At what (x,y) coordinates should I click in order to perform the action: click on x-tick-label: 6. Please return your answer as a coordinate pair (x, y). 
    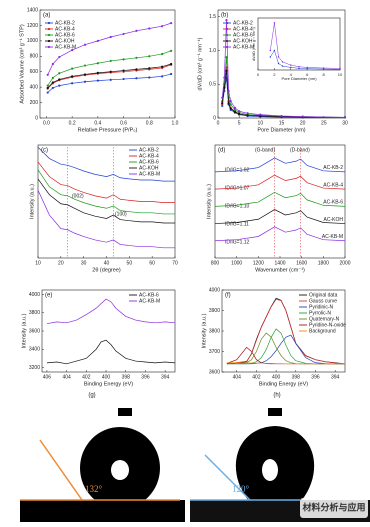
    Looking at the image, I should click on (307, 74).